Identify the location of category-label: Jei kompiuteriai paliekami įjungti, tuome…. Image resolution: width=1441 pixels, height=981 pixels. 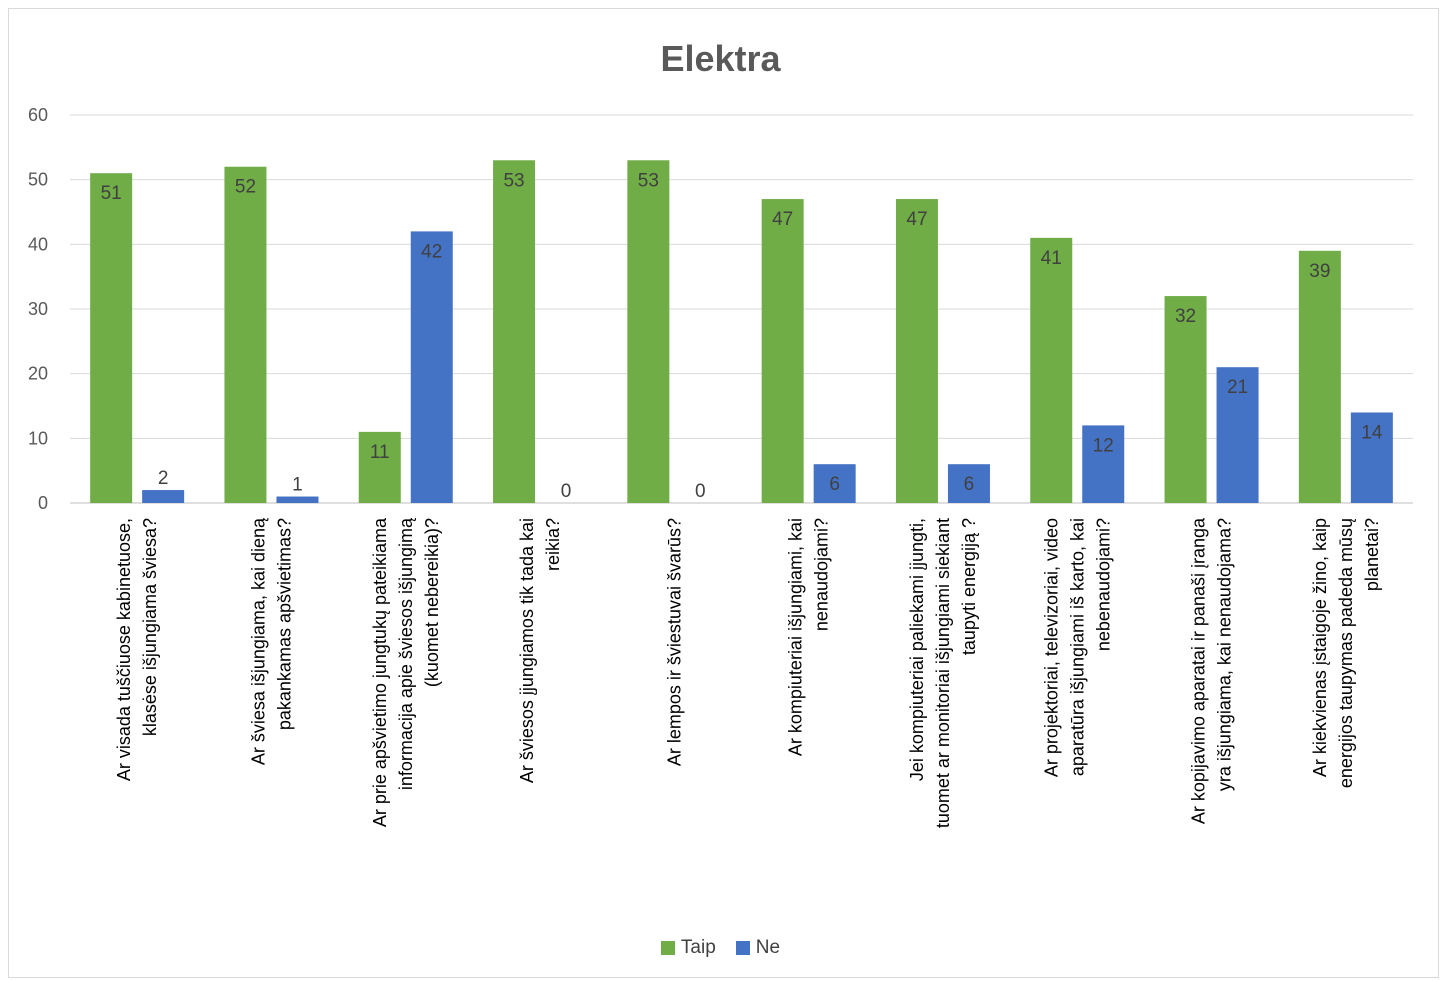
(943, 673).